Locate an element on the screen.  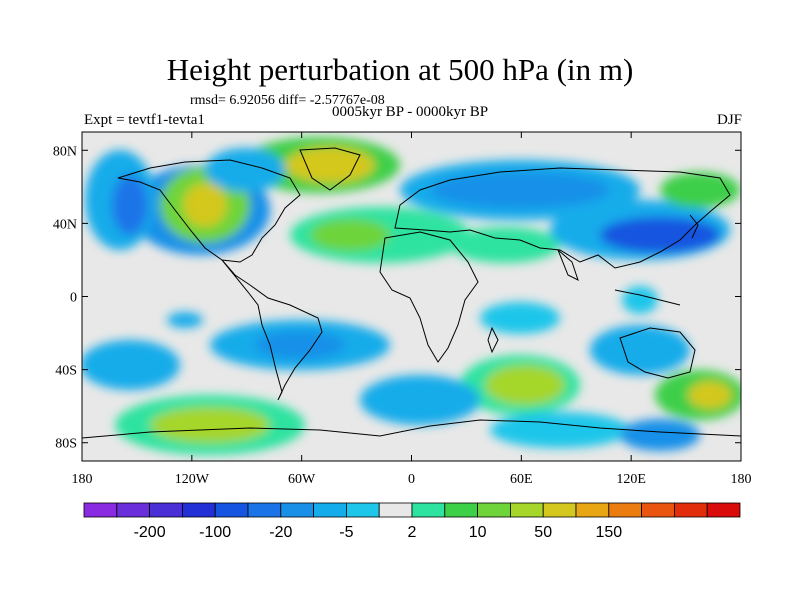
stats-text: rmsd= 6.92056 diff= -2.57767e-08 is located at coordinates (287, 100).